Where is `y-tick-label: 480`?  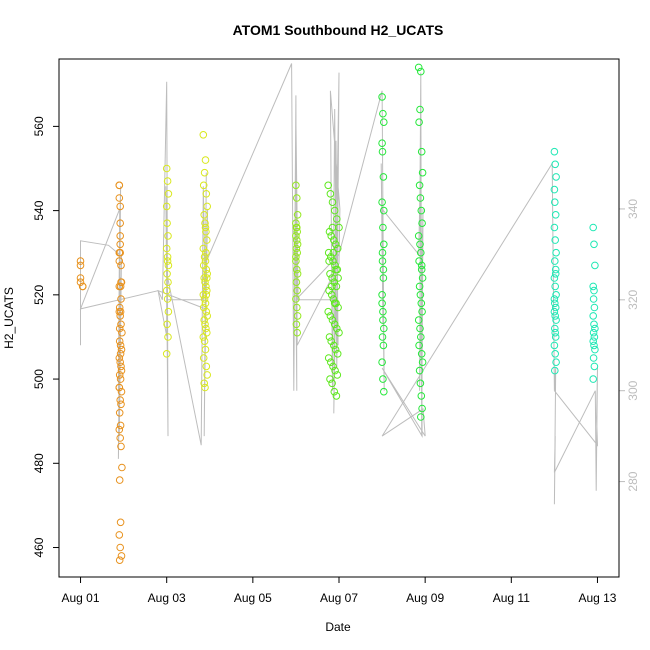
y-tick-label: 480 is located at coordinates (39, 463).